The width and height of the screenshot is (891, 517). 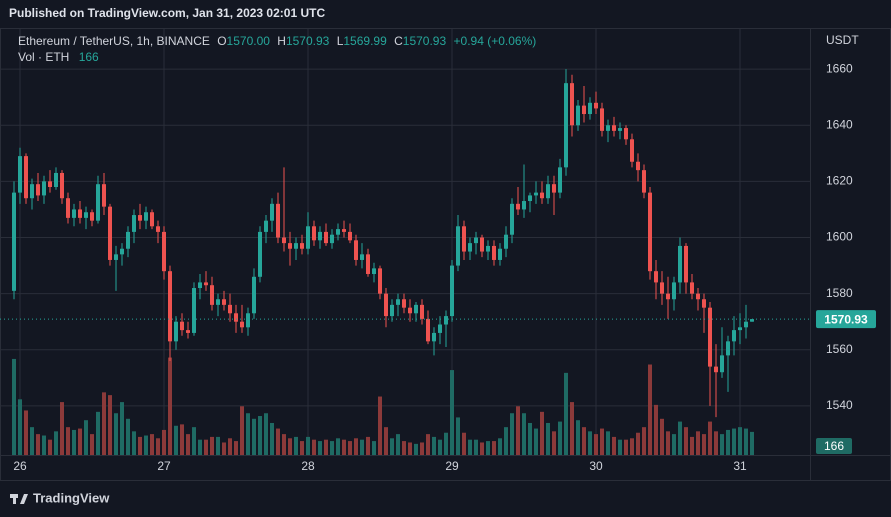 I want to click on last-price-badge, so click(x=846, y=319).